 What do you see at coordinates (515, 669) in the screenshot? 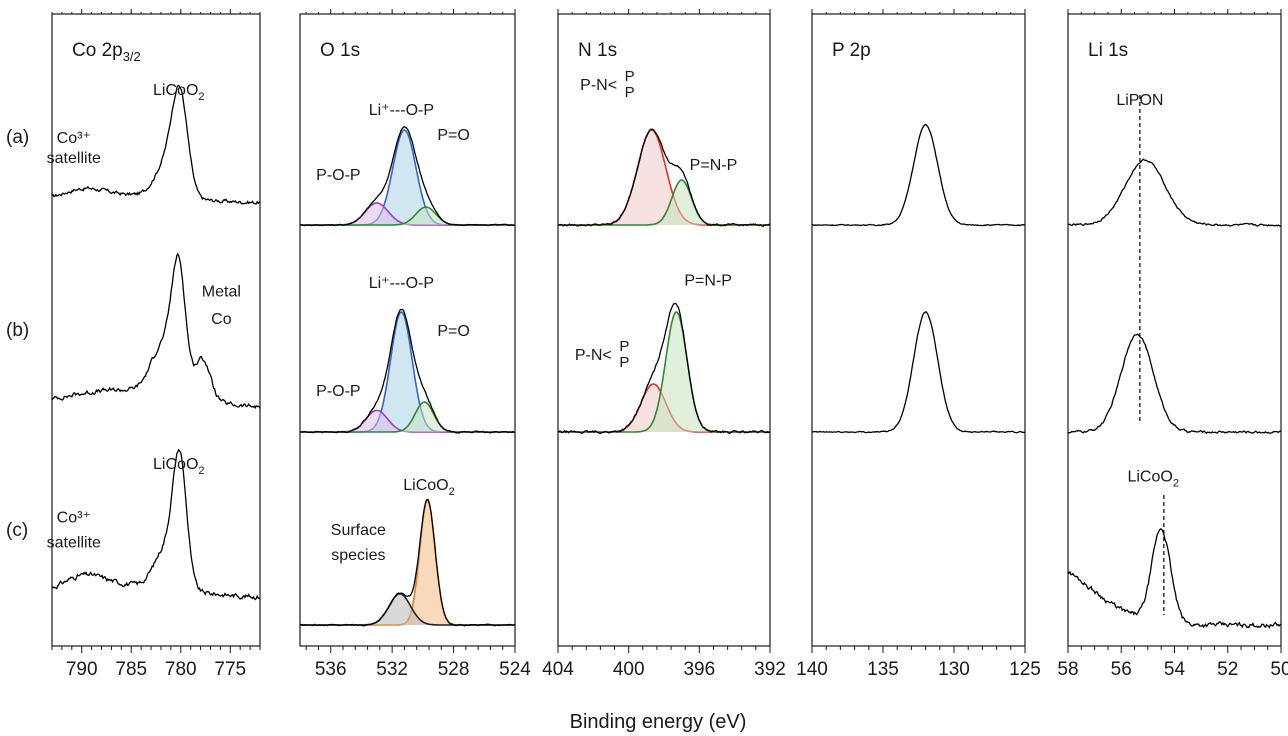
I see `x-tick-label: 524` at bounding box center [515, 669].